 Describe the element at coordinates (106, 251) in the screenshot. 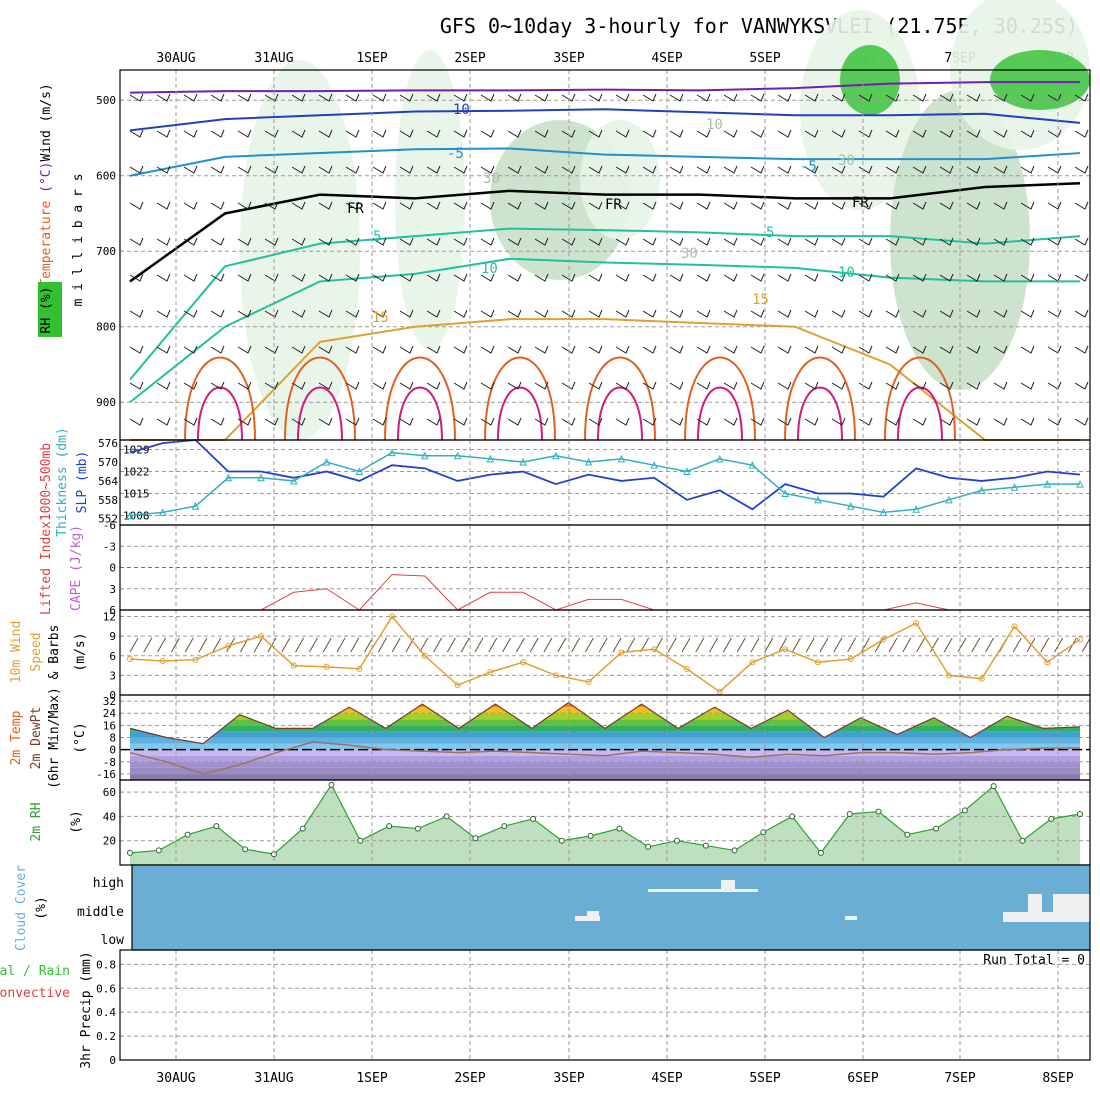

I see `pressure-tick-label: 700` at that location.